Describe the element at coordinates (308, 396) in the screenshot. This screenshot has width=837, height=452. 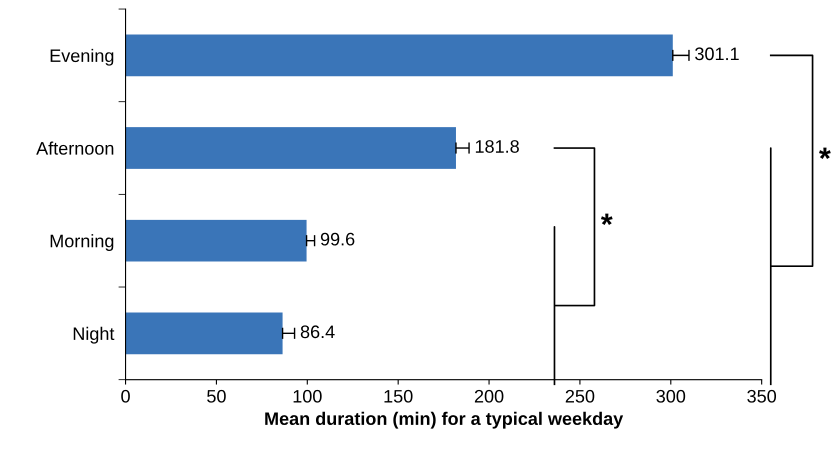
I see `x-tick-label: 100` at that location.